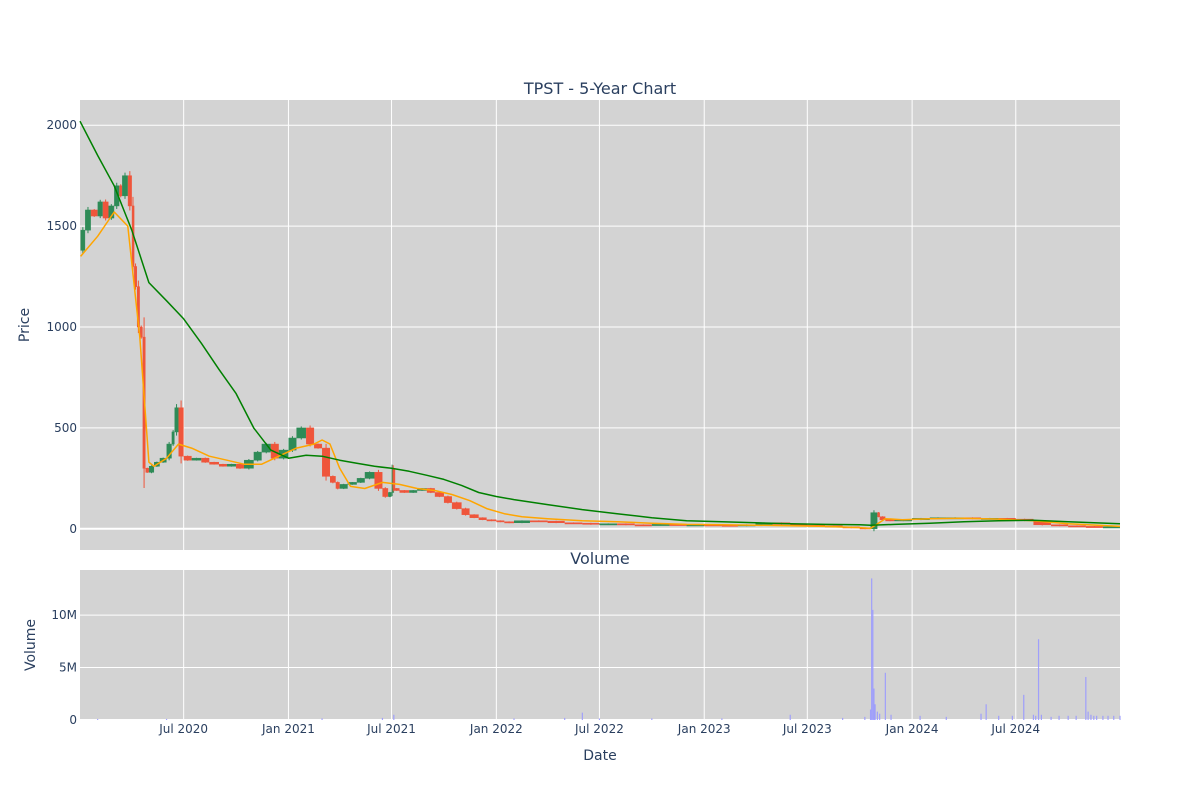  Describe the element at coordinates (807, 729) in the screenshot. I see `x-tick-label: Jul 2023` at that location.